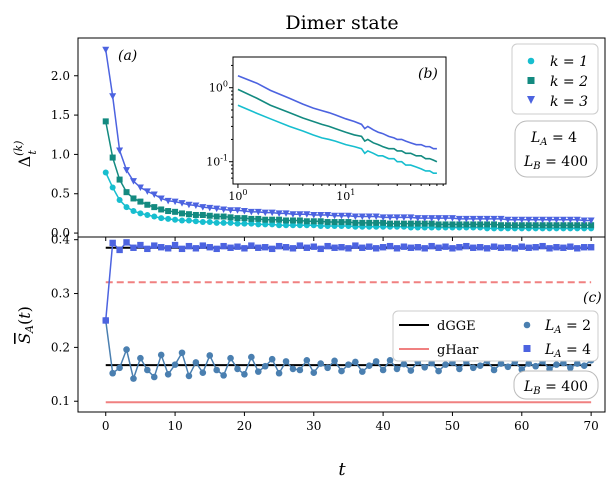 The image size is (613, 485). I want to click on panel-c-xtick-label: 40, so click(382, 426).